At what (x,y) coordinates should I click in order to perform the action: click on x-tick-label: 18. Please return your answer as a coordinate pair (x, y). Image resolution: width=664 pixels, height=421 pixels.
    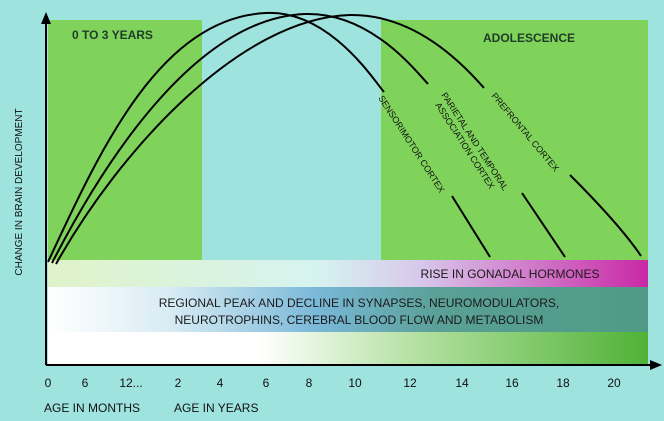
    Looking at the image, I should click on (563, 383).